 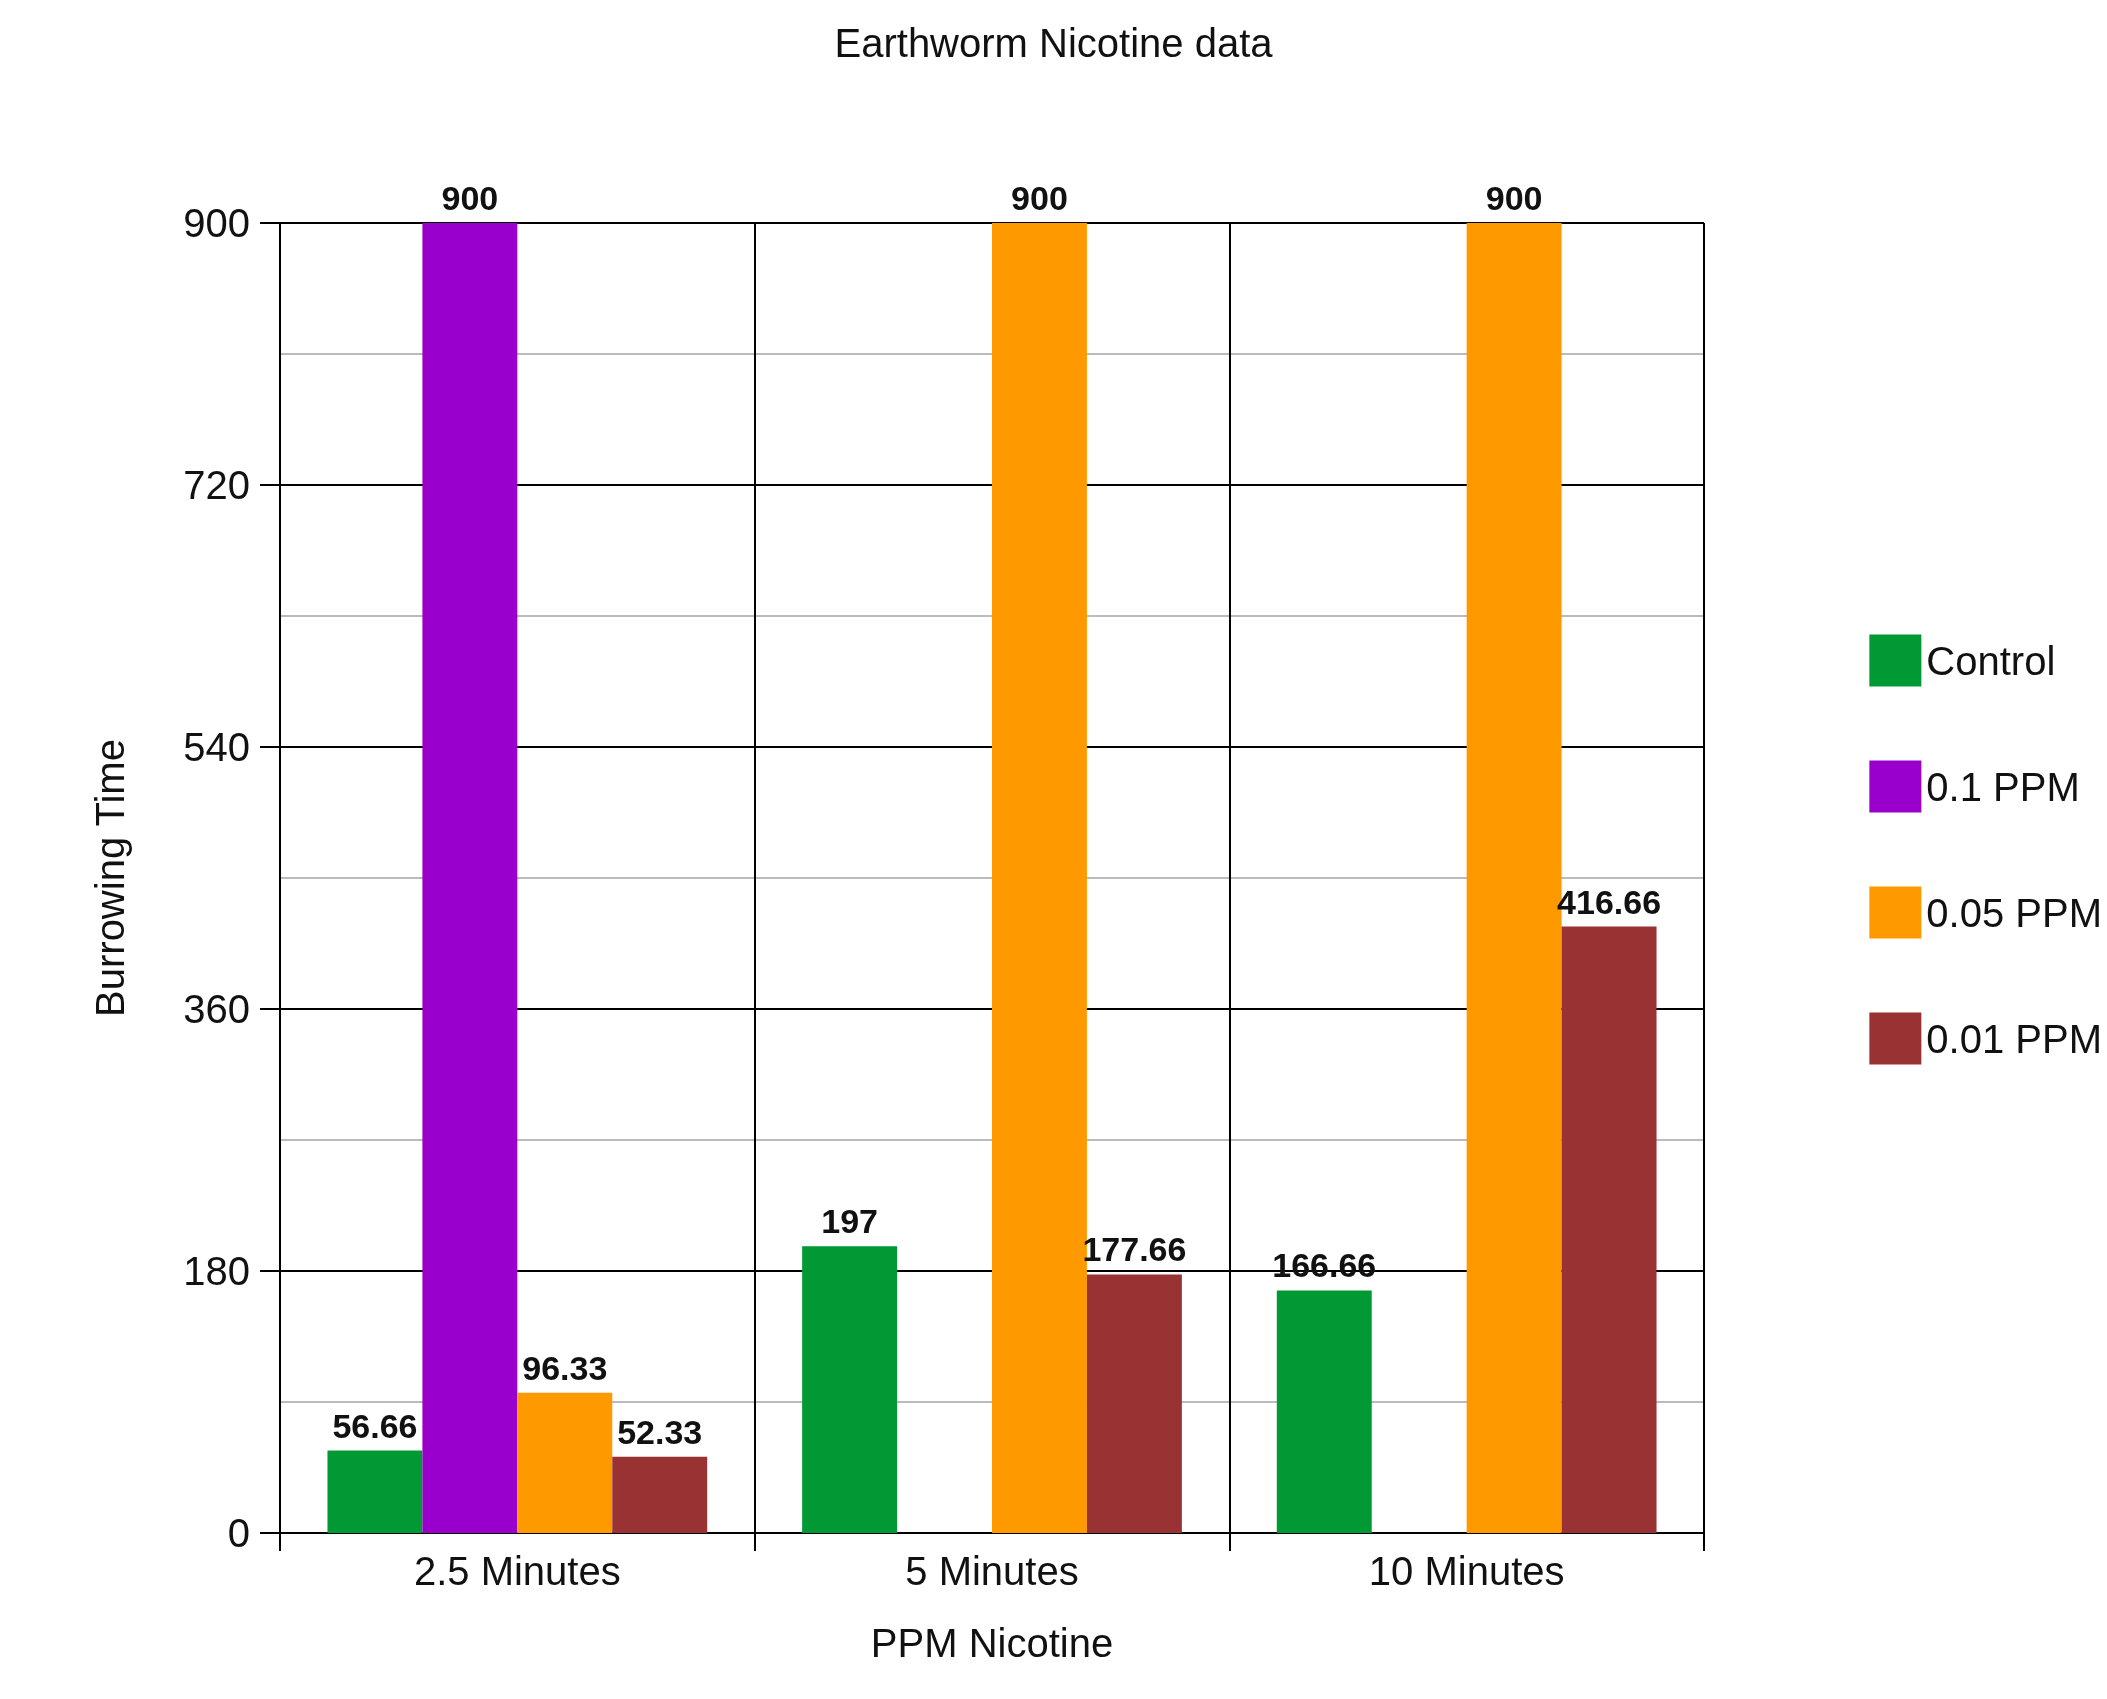 I want to click on chart-title: Earthworm Nicotine data, so click(x=1054, y=43).